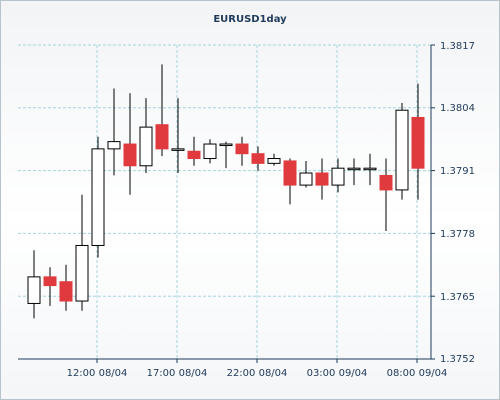 The width and height of the screenshot is (500, 400). Describe the element at coordinates (417, 373) in the screenshot. I see `x-tick-label: 08:00 09/04` at that location.